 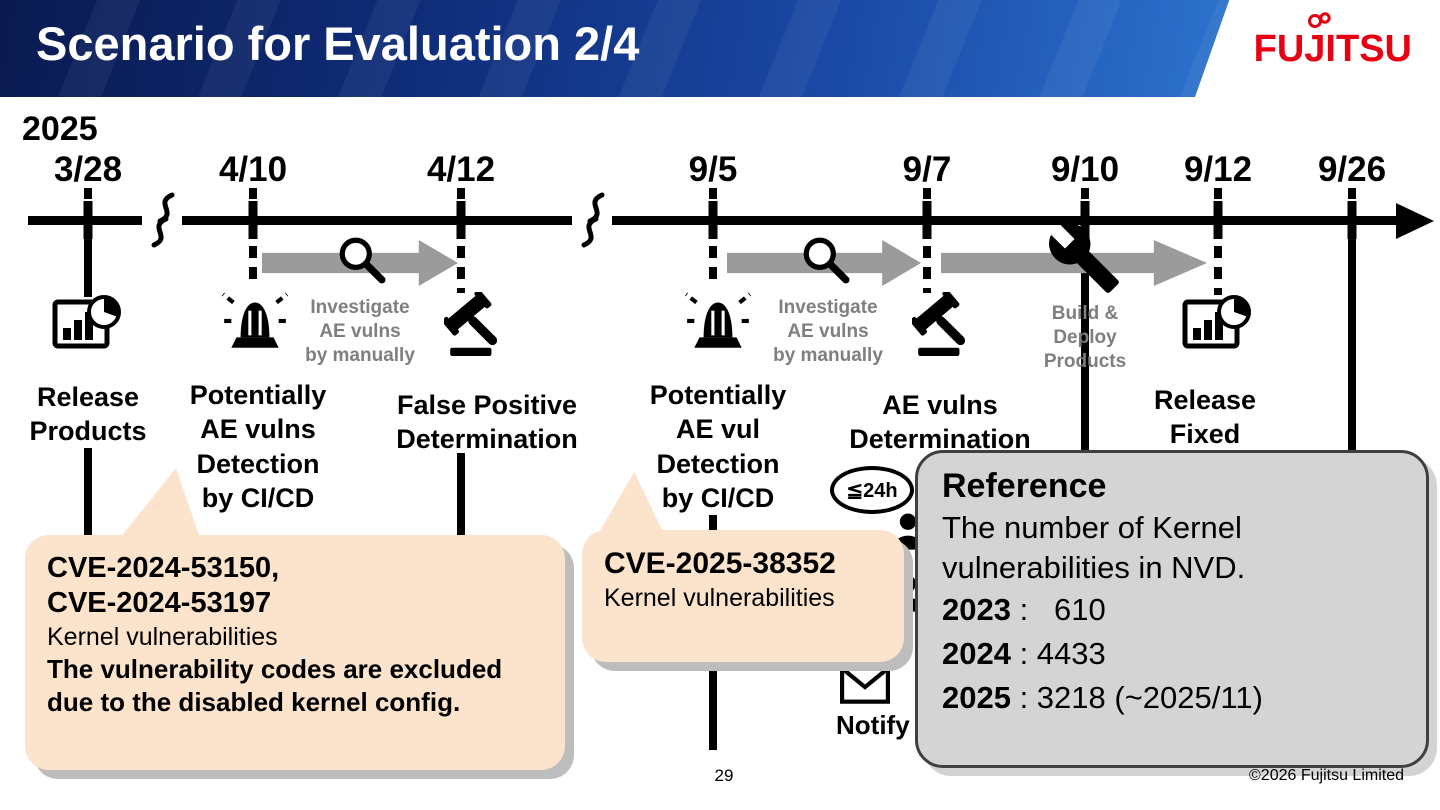 What do you see at coordinates (461, 169) in the screenshot?
I see `date-label-2: 4/12` at bounding box center [461, 169].